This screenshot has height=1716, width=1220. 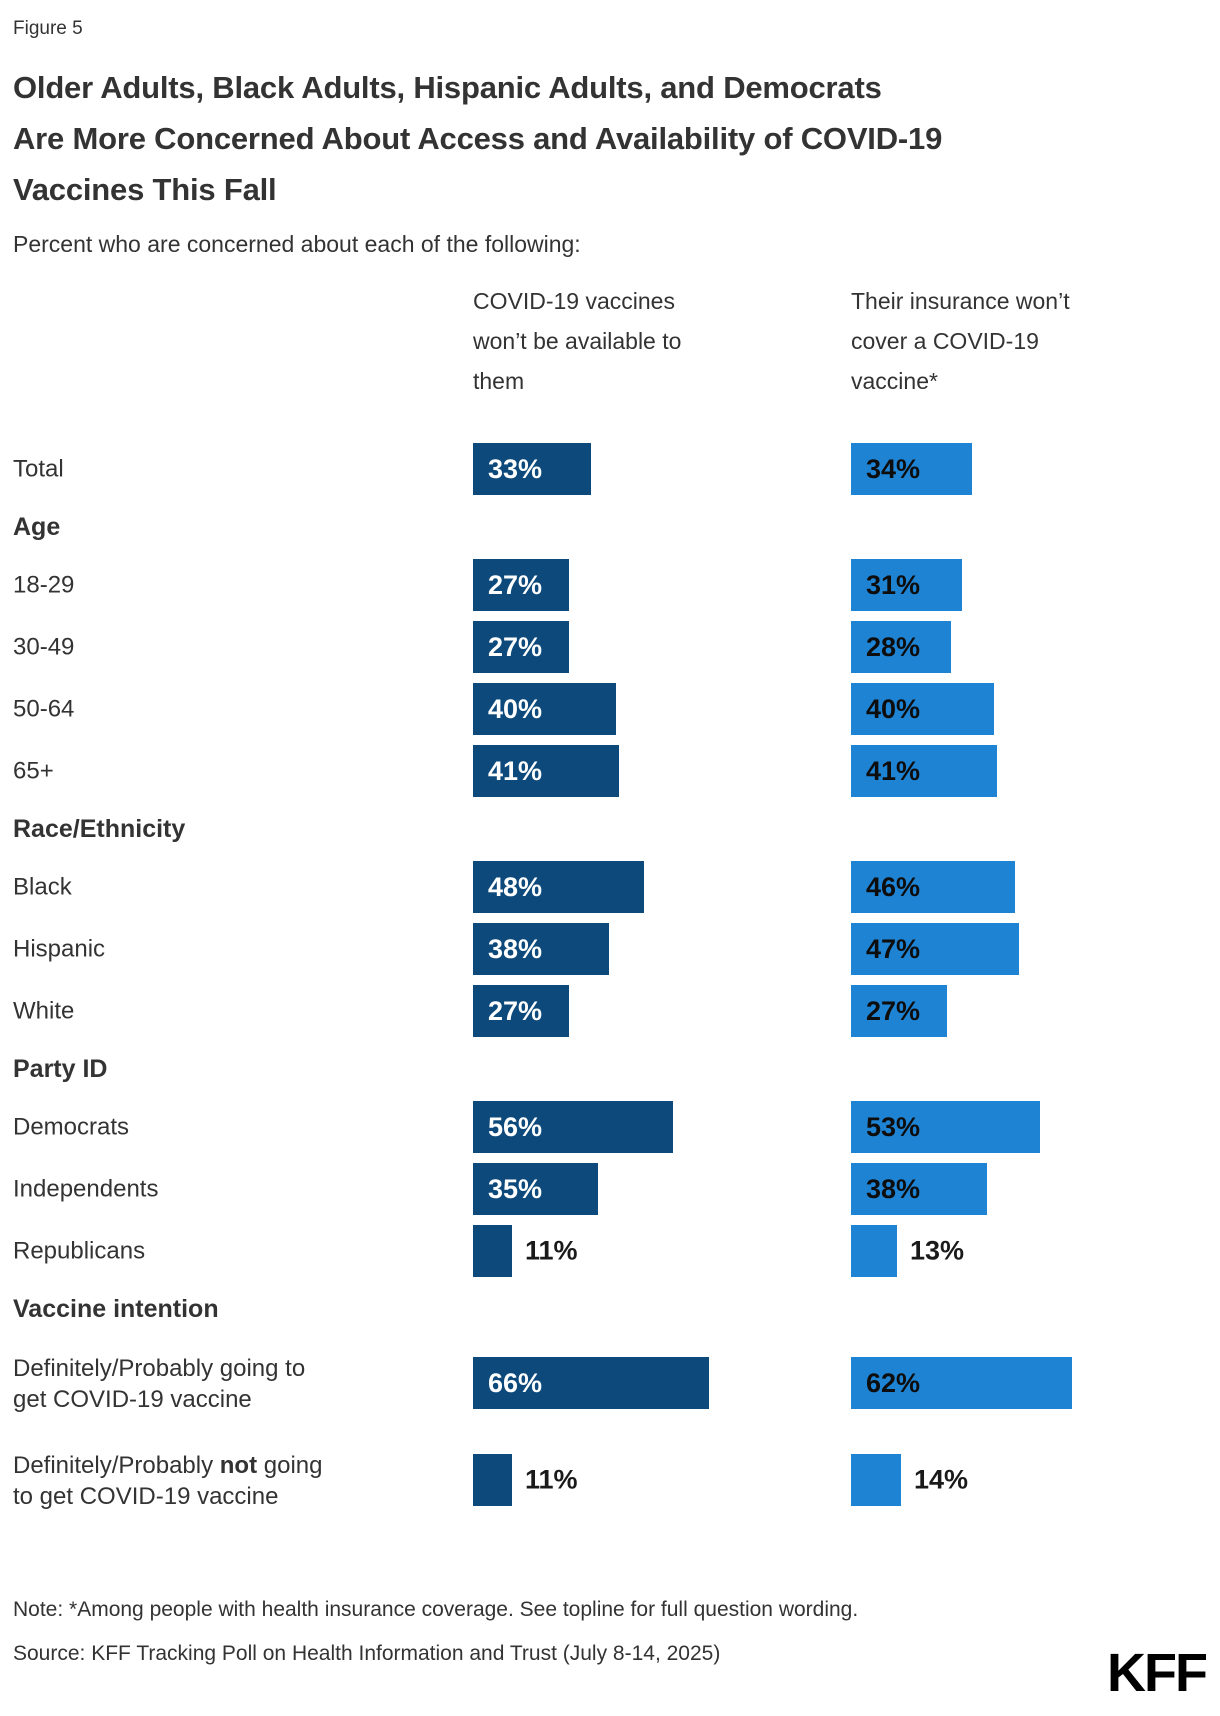 I want to click on row-total: Total 33% 34%, so click(x=610, y=469).